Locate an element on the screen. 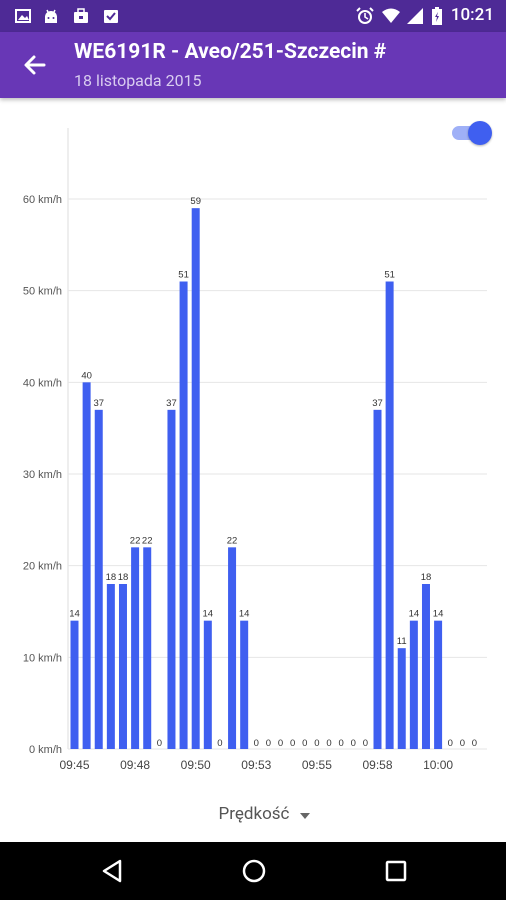  y-tick-label: 30 km/h is located at coordinates (42, 475).